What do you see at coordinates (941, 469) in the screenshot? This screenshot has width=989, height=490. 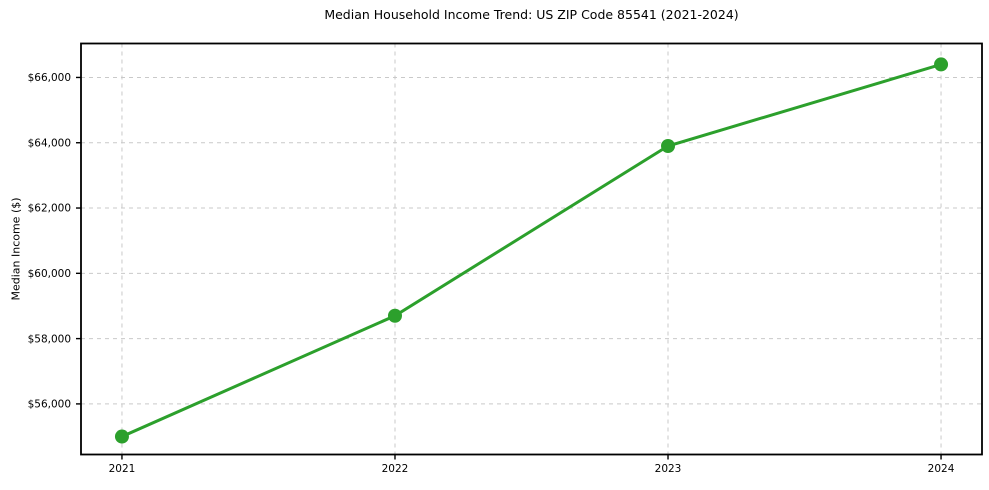 I see `x-tick-label: 2024` at bounding box center [941, 469].